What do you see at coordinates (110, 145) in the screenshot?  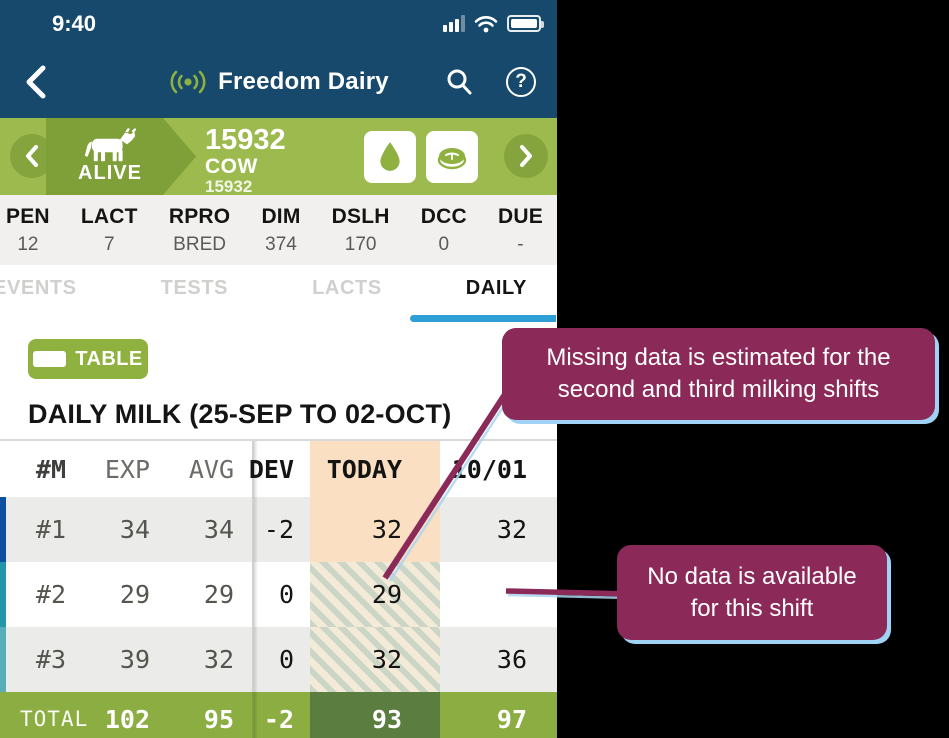 I see `cow-icon` at bounding box center [110, 145].